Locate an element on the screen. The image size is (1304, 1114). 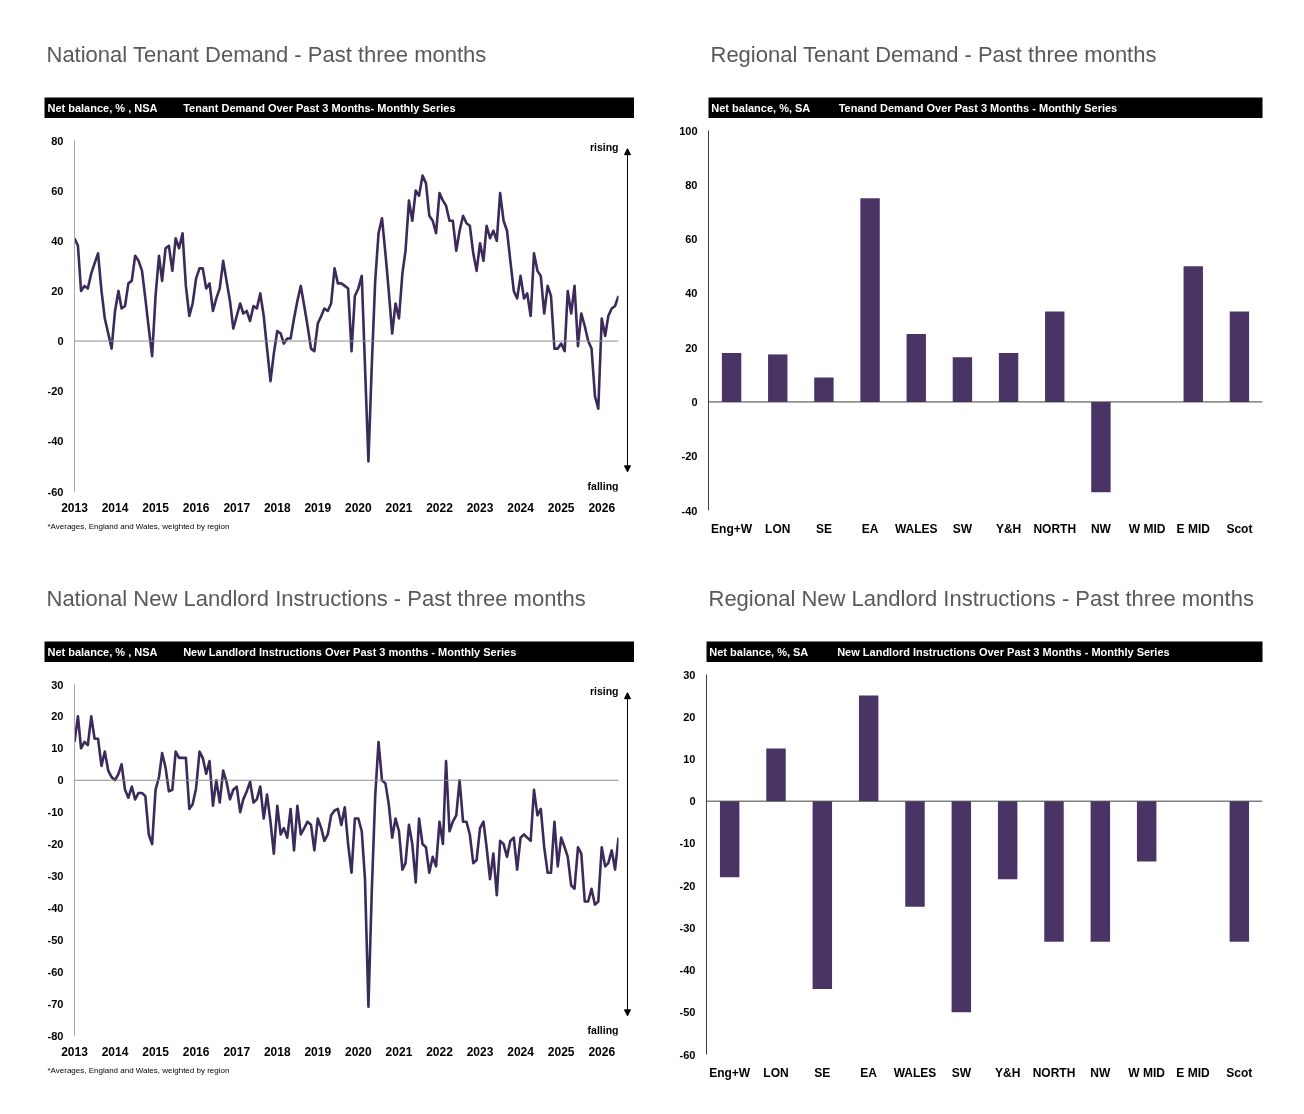
chart-subtitle: New Landlord Instructions Over Past 3 Months - Monthly Series is located at coordinates (1003, 652).